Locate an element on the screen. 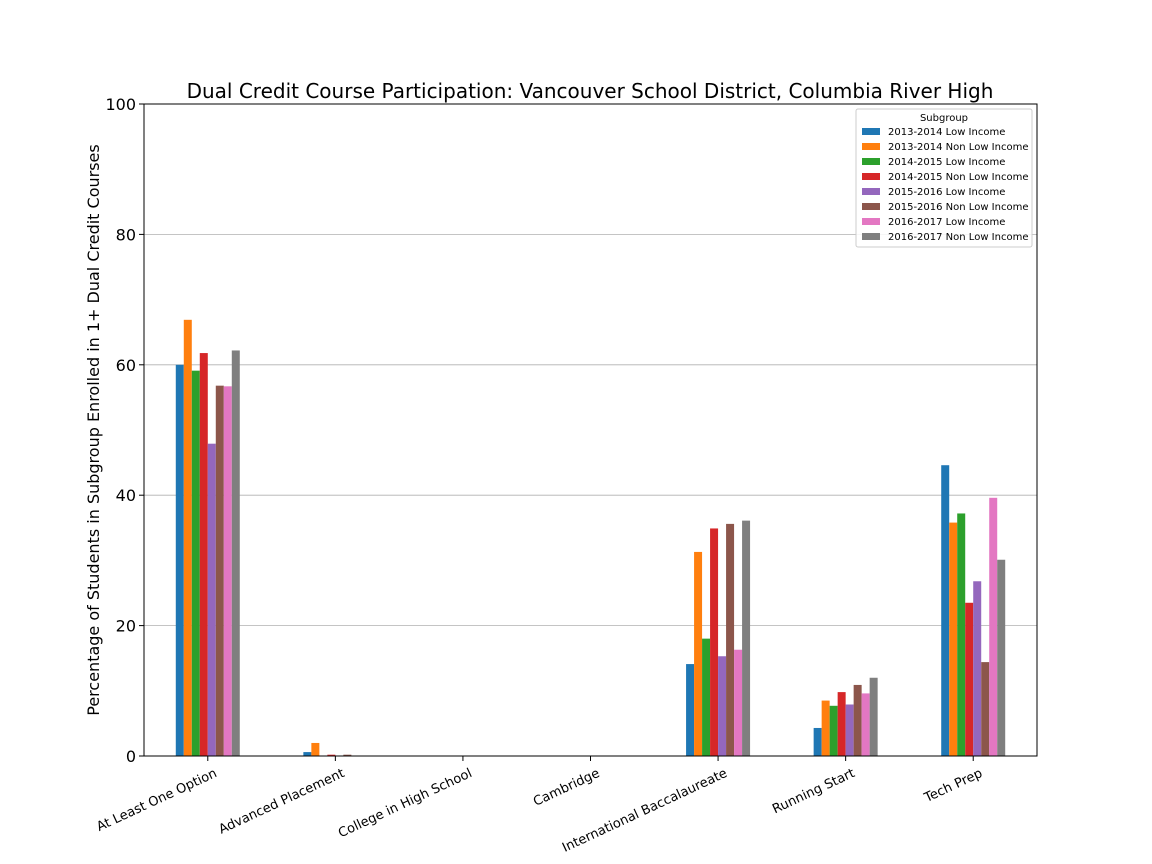 The width and height of the screenshot is (1152, 864). x-tick-label: Running Start is located at coordinates (813, 791).